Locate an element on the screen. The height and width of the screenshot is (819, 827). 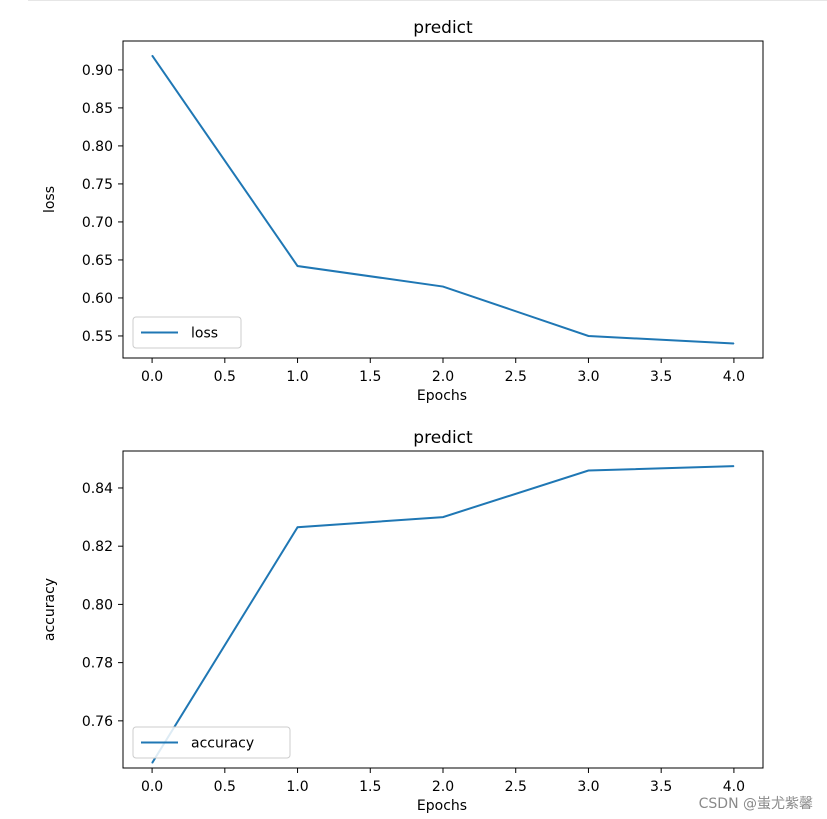
y-tick-label: 0.70 is located at coordinates (97, 223).